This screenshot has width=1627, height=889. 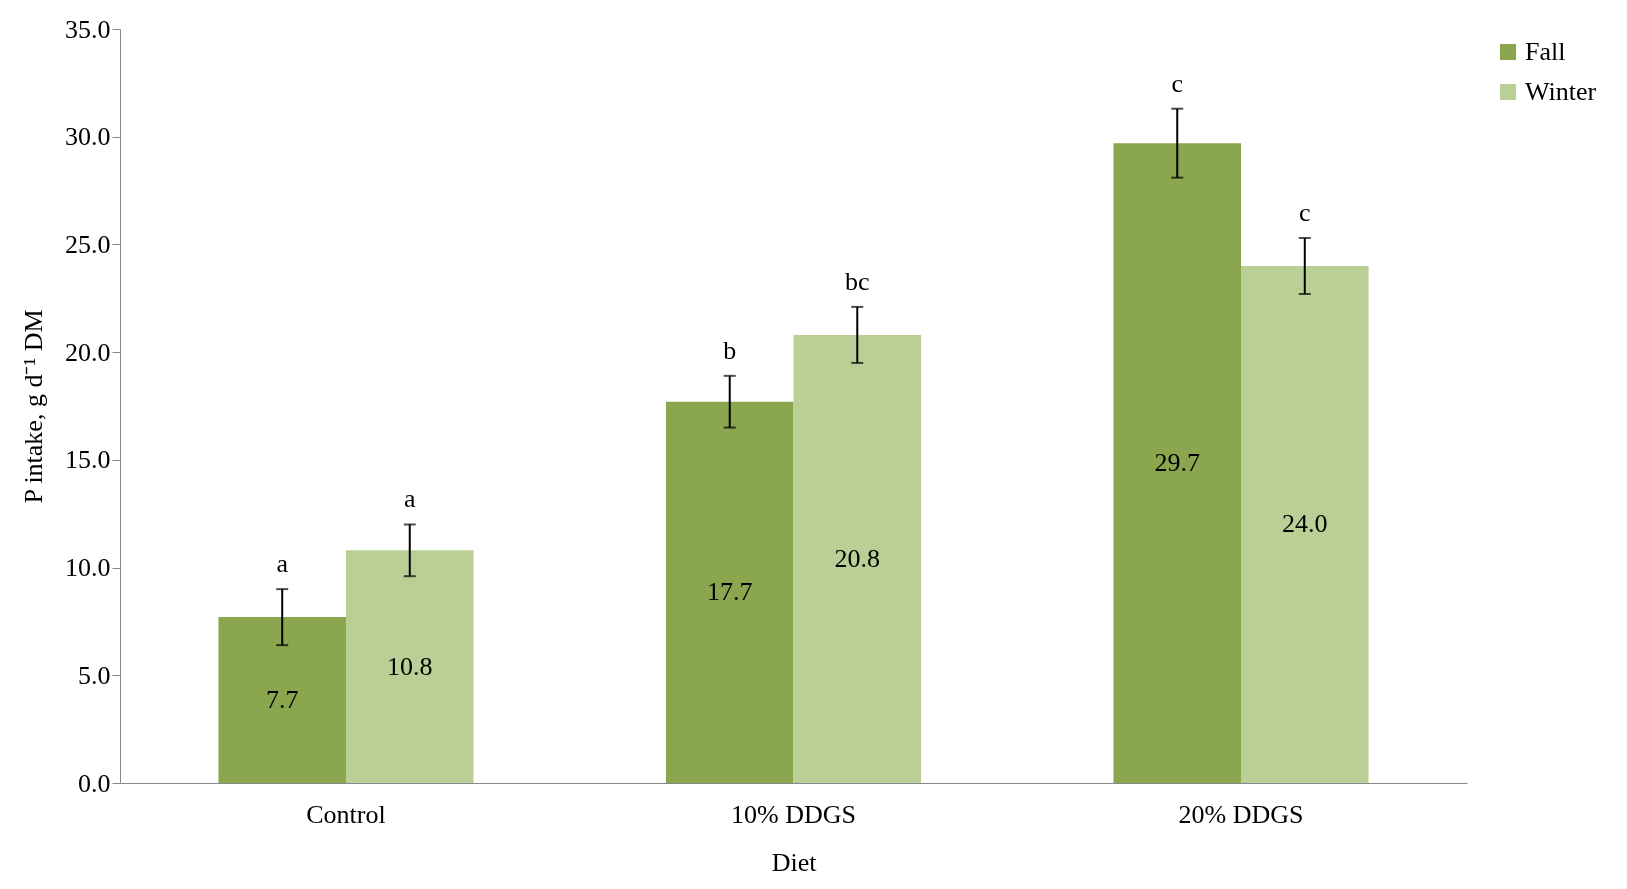 I want to click on y-tick-label: 35.0, so click(x=88, y=29).